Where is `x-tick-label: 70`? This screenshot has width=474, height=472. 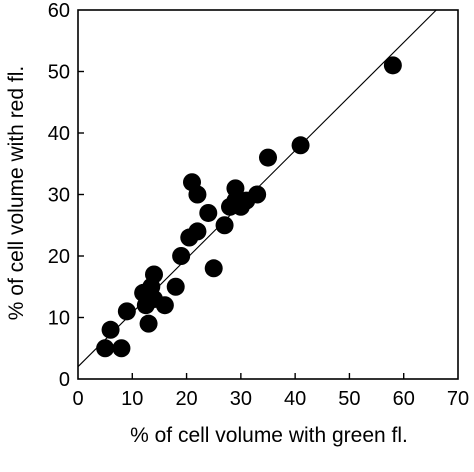
x-tick-label: 70 is located at coordinates (458, 399).